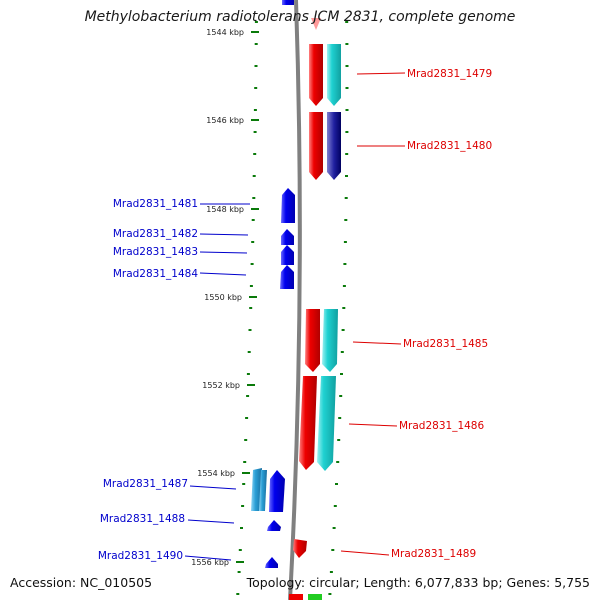 This screenshot has width=600, height=604. I want to click on reverse-strand-genes, so click(315, 322).